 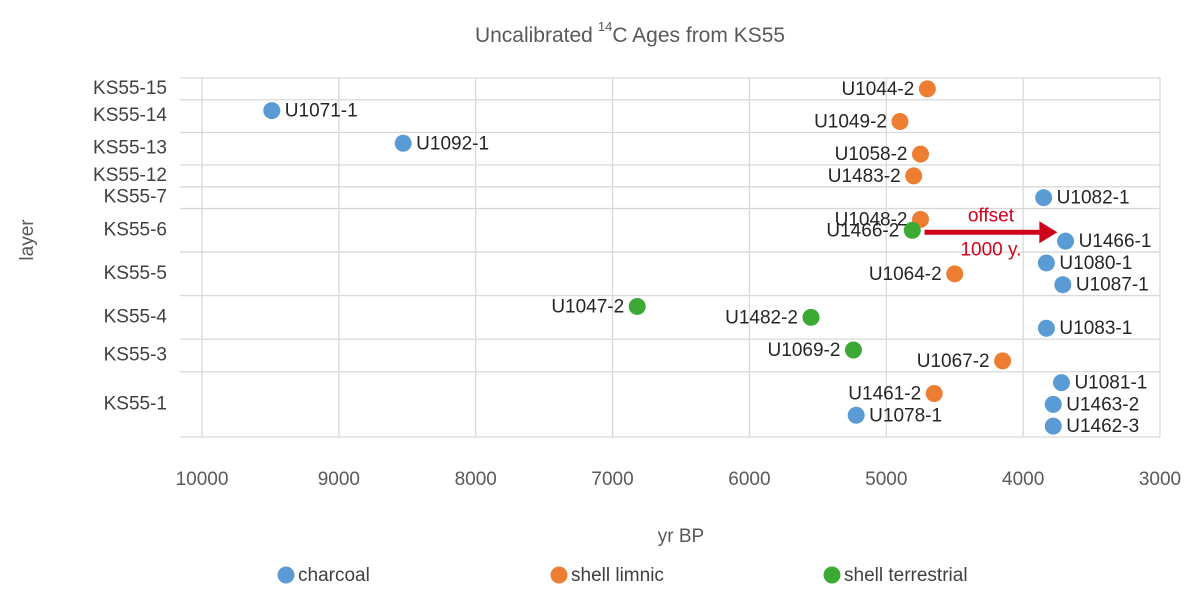 What do you see at coordinates (1095, 263) in the screenshot?
I see `point-label: U1080-1` at bounding box center [1095, 263].